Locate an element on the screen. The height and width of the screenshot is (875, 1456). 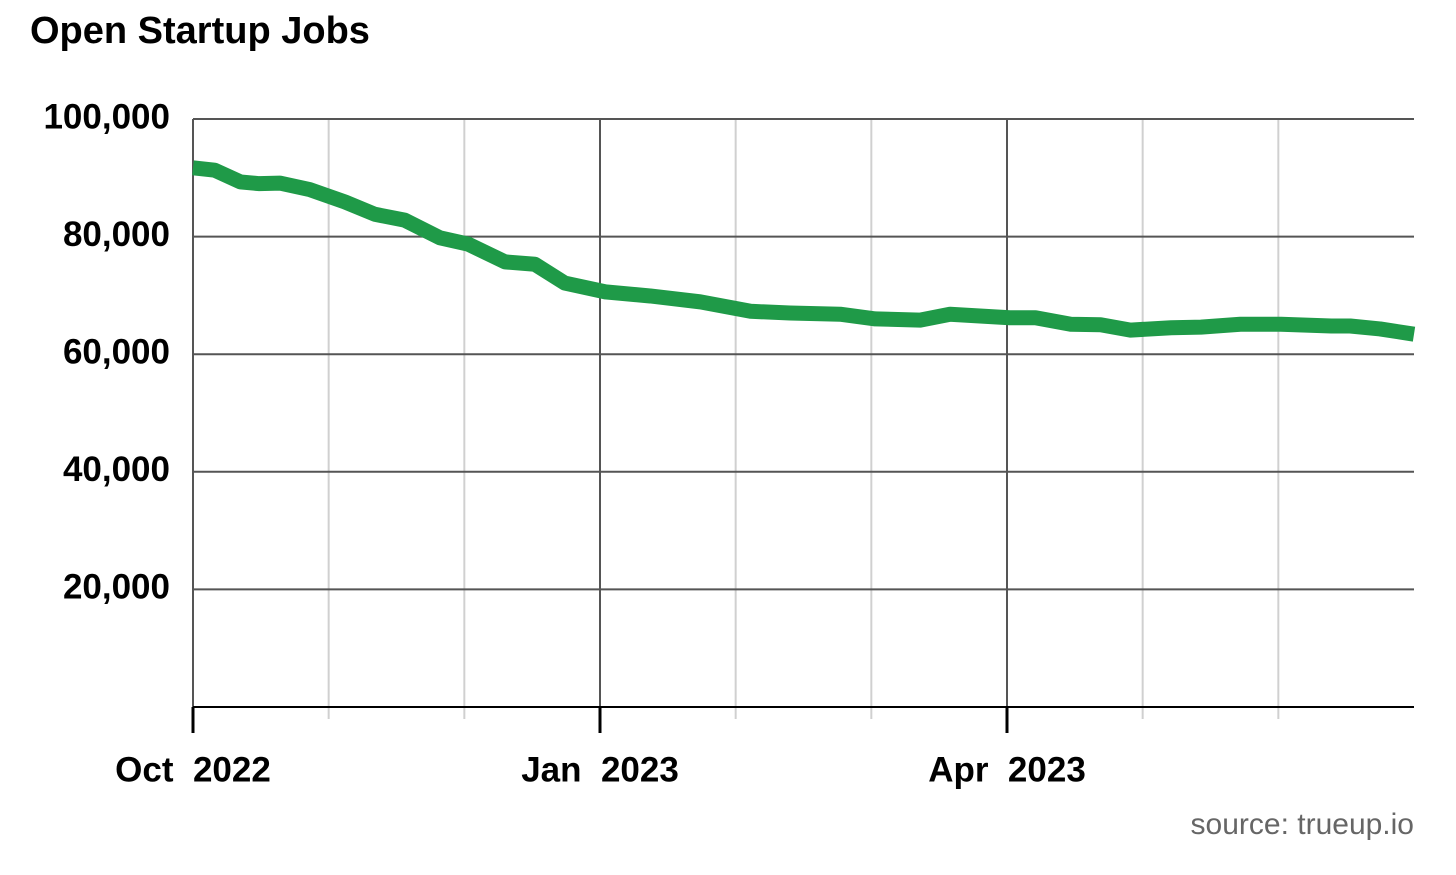
x-tick-label: Oct 2022 is located at coordinates (193, 769).